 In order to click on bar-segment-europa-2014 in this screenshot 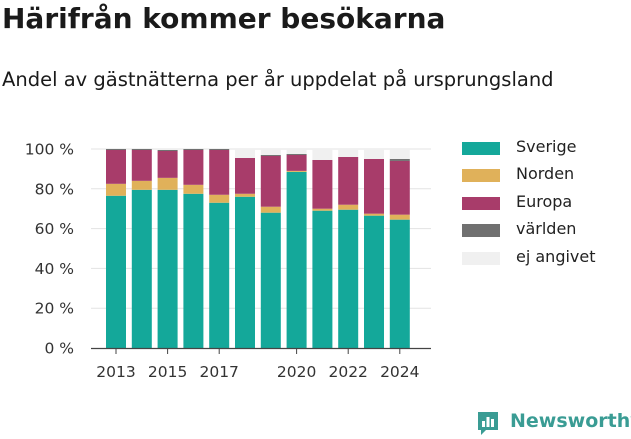, I will do `click(141, 165)`.